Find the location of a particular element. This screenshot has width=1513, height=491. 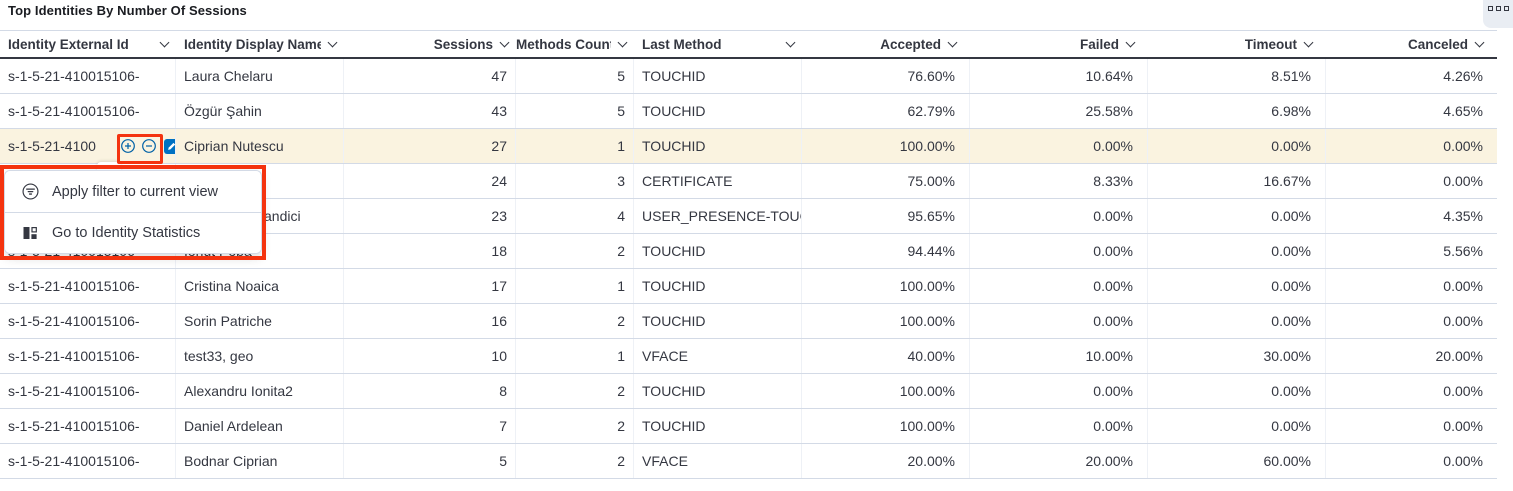

filter-for-plus-icon is located at coordinates (128, 146).